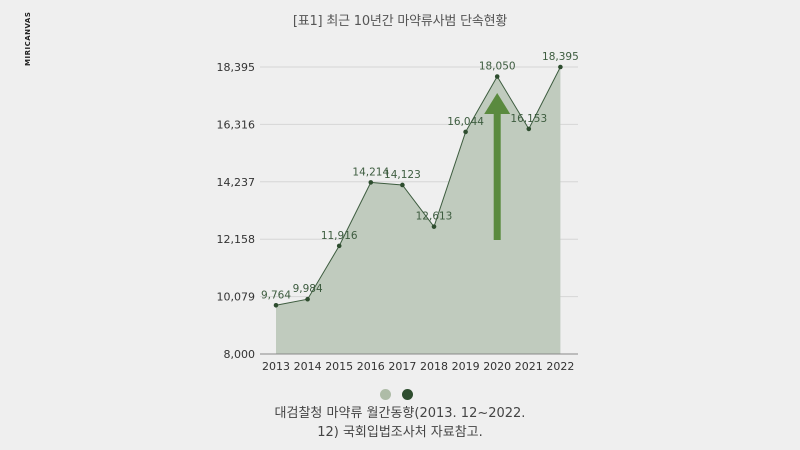 The height and width of the screenshot is (450, 800). I want to click on y-tick-label: 12,158, so click(236, 239).